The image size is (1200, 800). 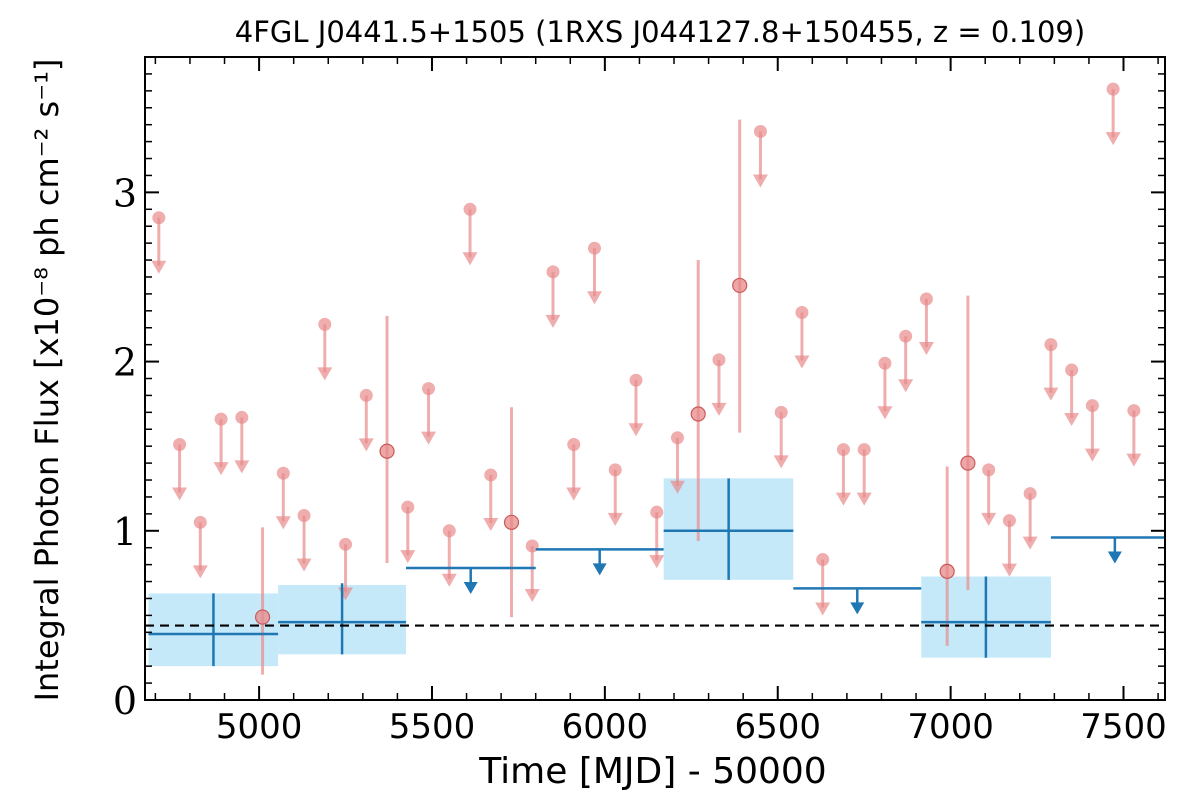 What do you see at coordinates (125, 701) in the screenshot?
I see `y-tick-label: 0` at bounding box center [125, 701].